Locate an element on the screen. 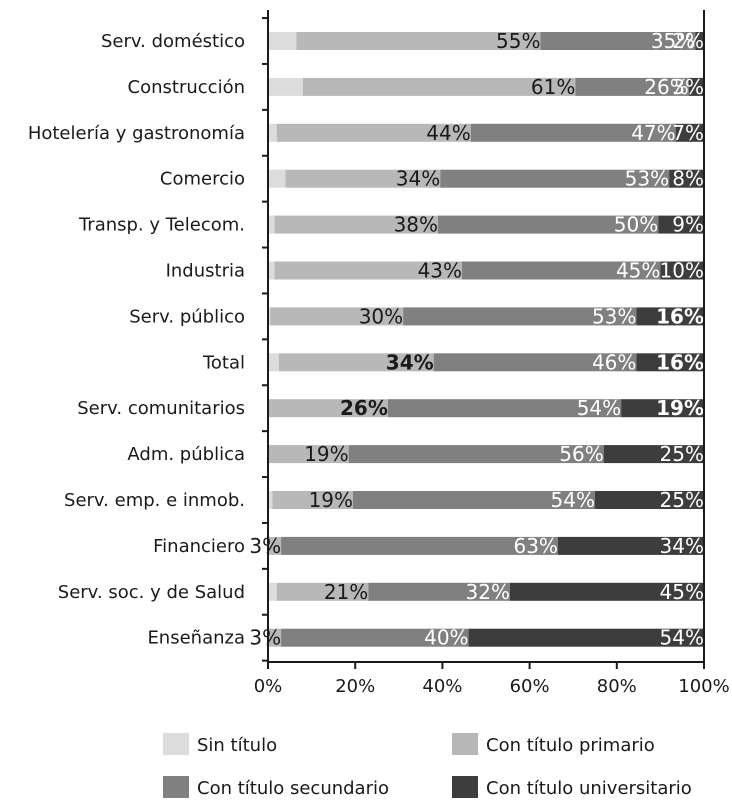 Image resolution: width=732 pixels, height=801 pixels. x-tick-label-5: 100% is located at coordinates (703, 686).